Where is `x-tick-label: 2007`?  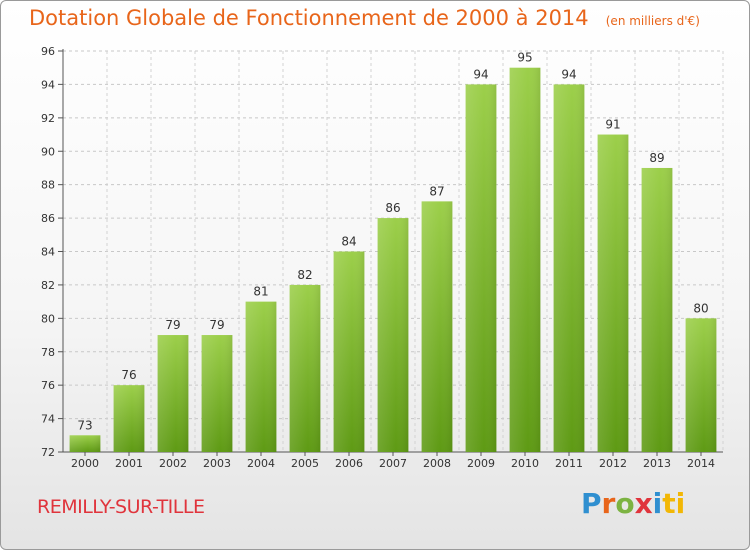 x-tick-label: 2007 is located at coordinates (393, 463).